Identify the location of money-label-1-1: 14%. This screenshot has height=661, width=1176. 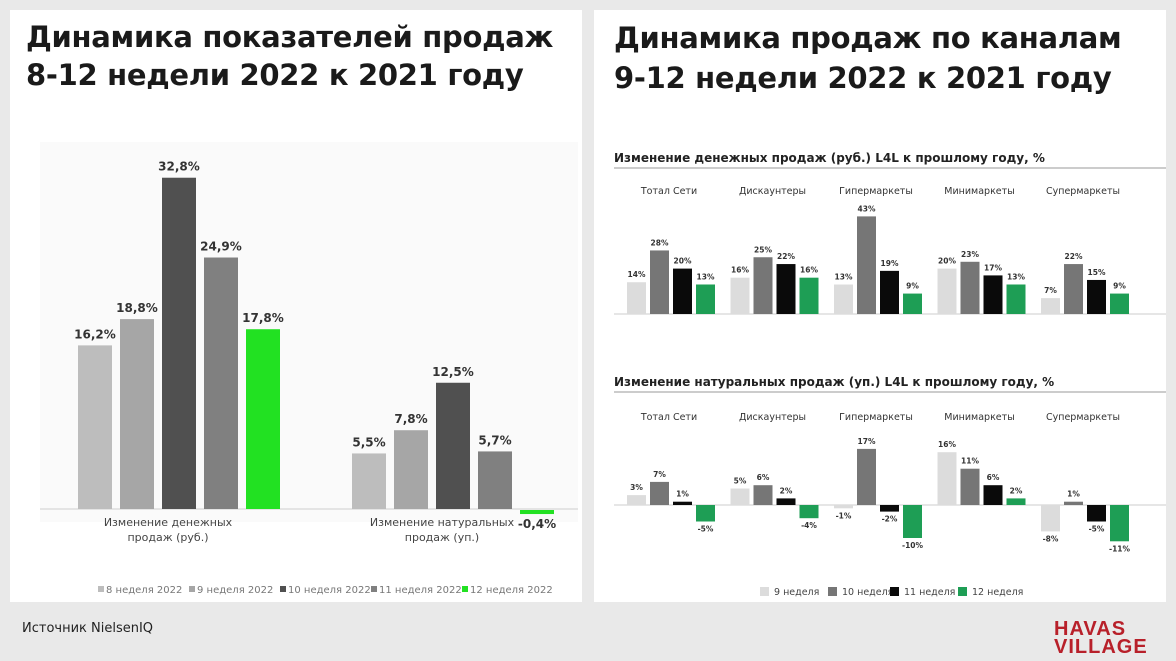
(637, 274).